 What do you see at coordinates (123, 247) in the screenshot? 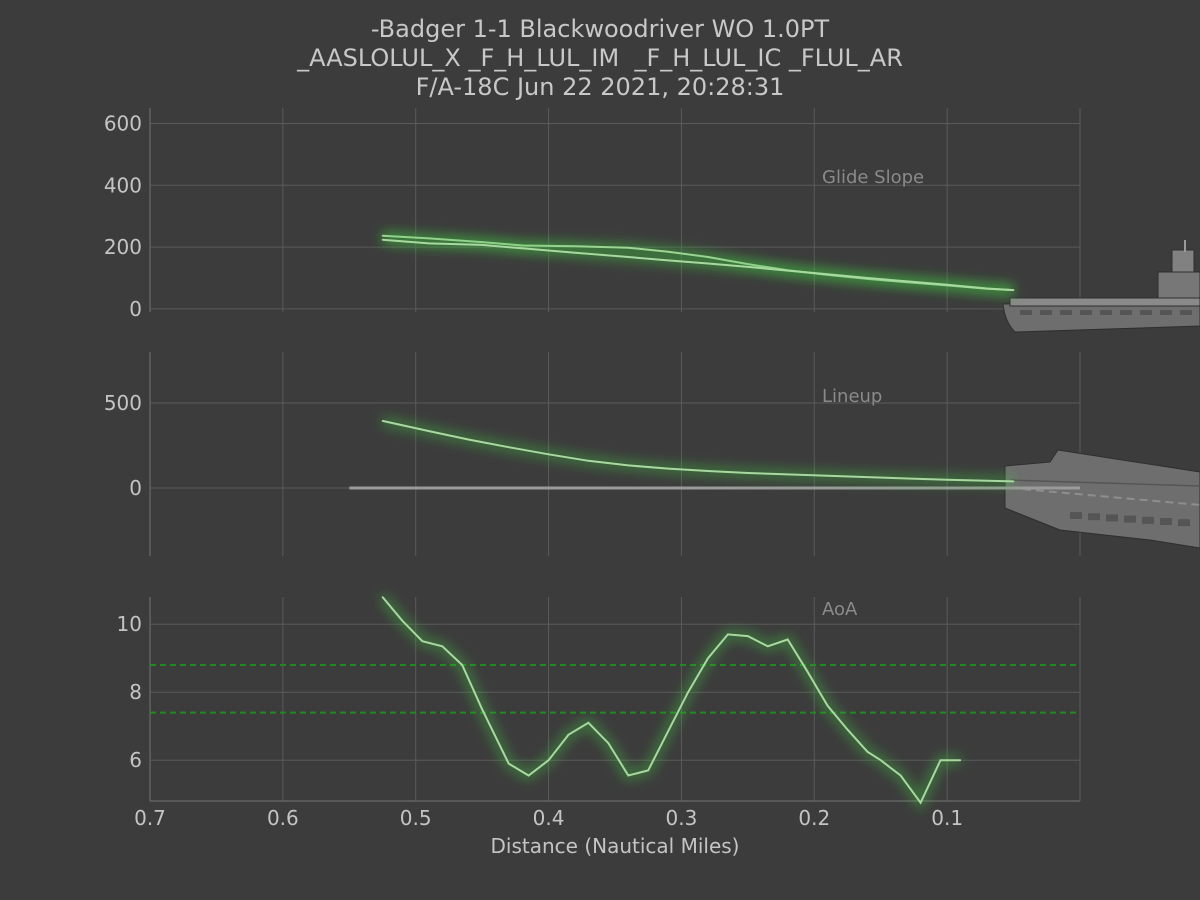
I see `y-tick-label: 200` at bounding box center [123, 247].